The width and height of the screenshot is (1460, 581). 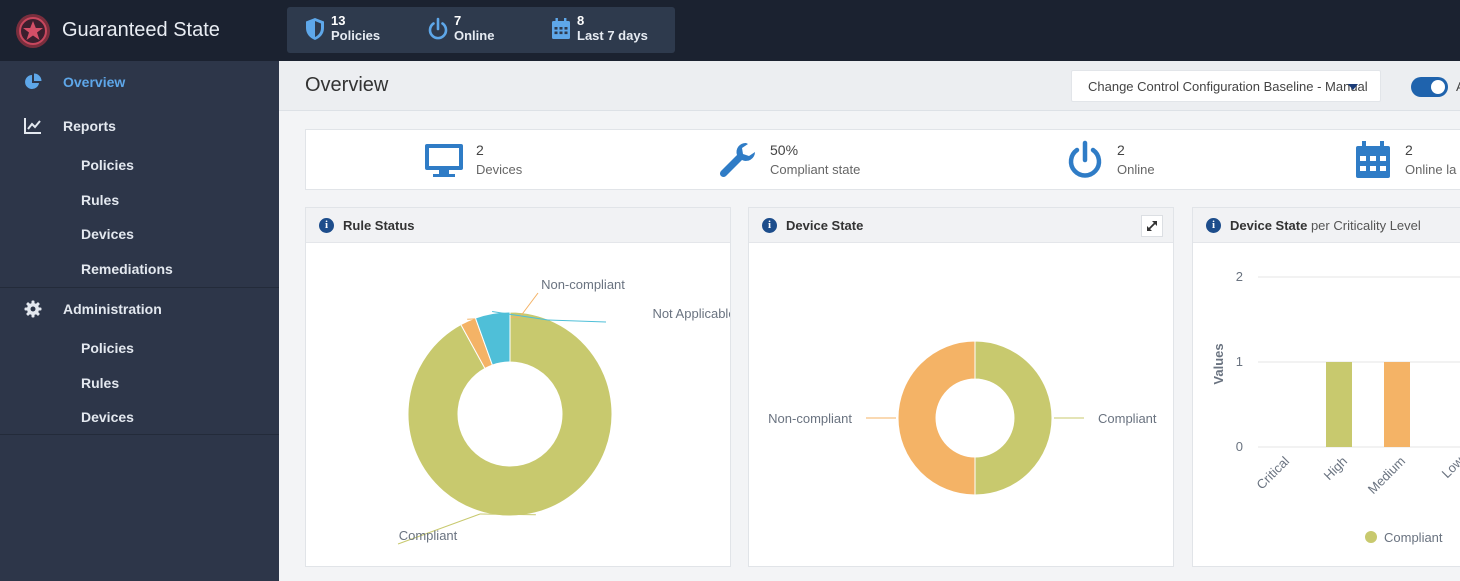 I want to click on wrench-icon, so click(x=737, y=160).